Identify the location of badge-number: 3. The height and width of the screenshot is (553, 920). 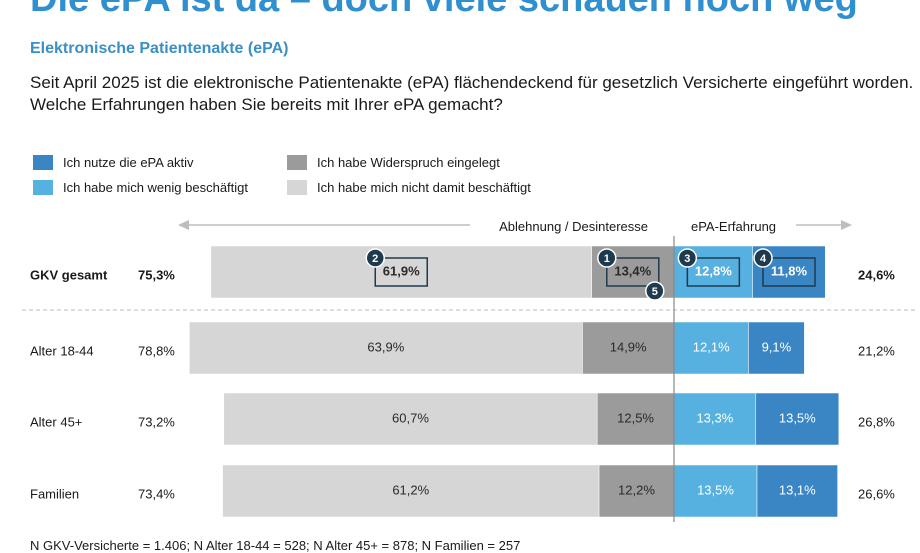
(687, 259).